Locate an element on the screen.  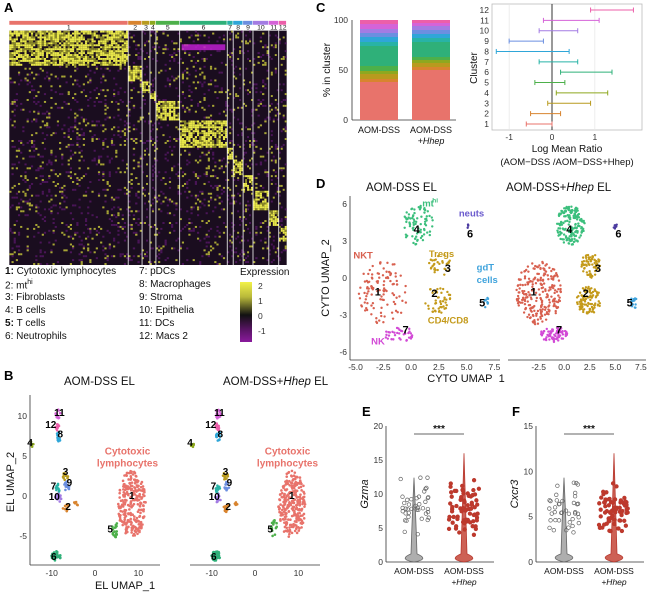
x-axis-title: EL UMAP_1 is located at coordinates (125, 586).